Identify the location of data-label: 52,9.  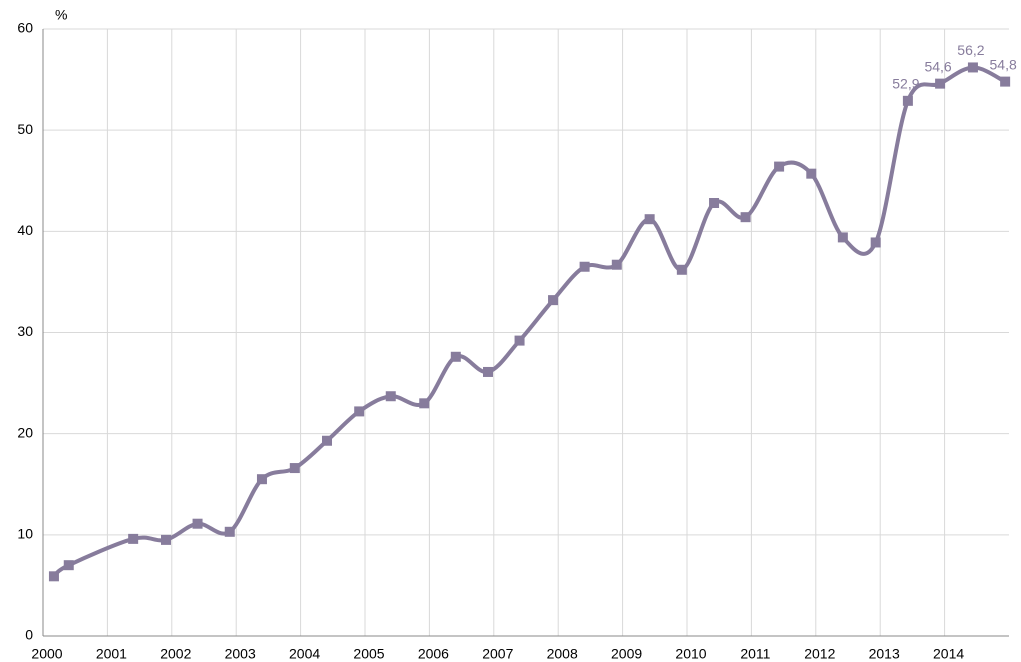
(905, 84).